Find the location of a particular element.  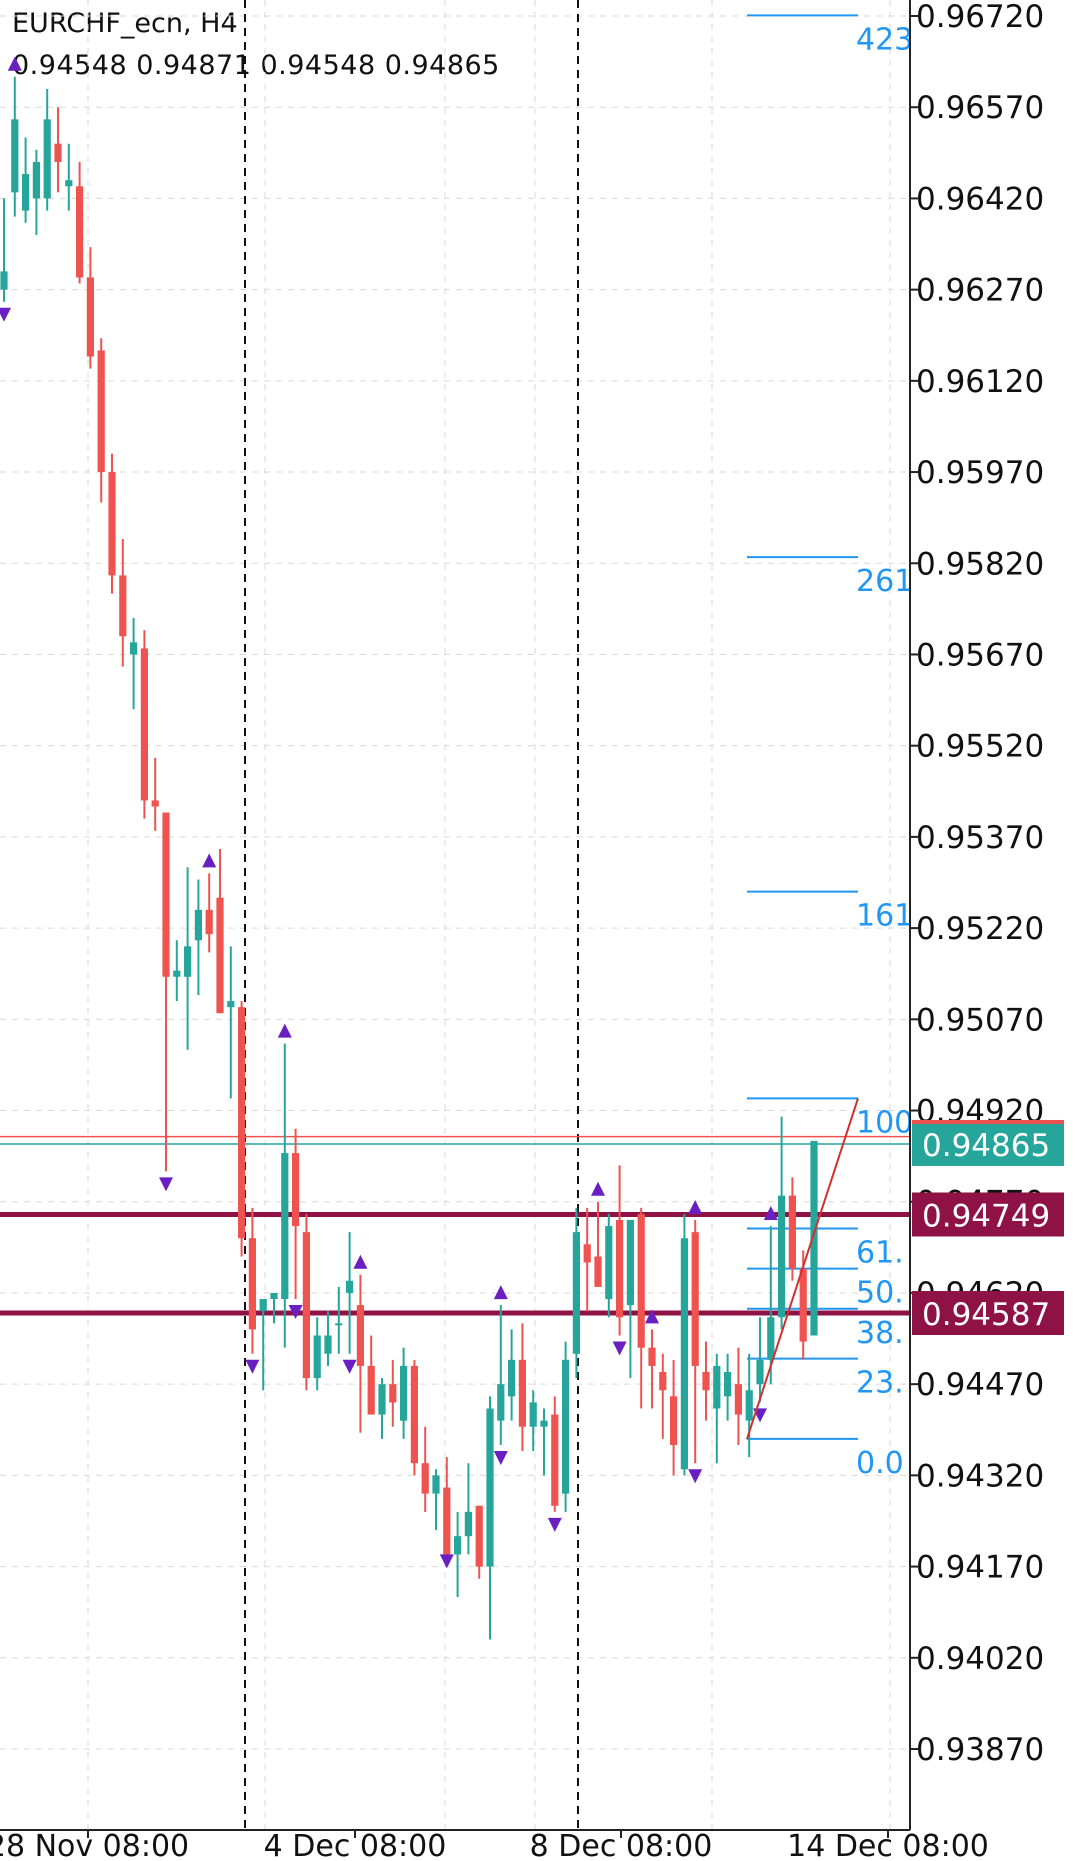

time-axis-label: 14 Dec 08:00 is located at coordinates (888, 1845).